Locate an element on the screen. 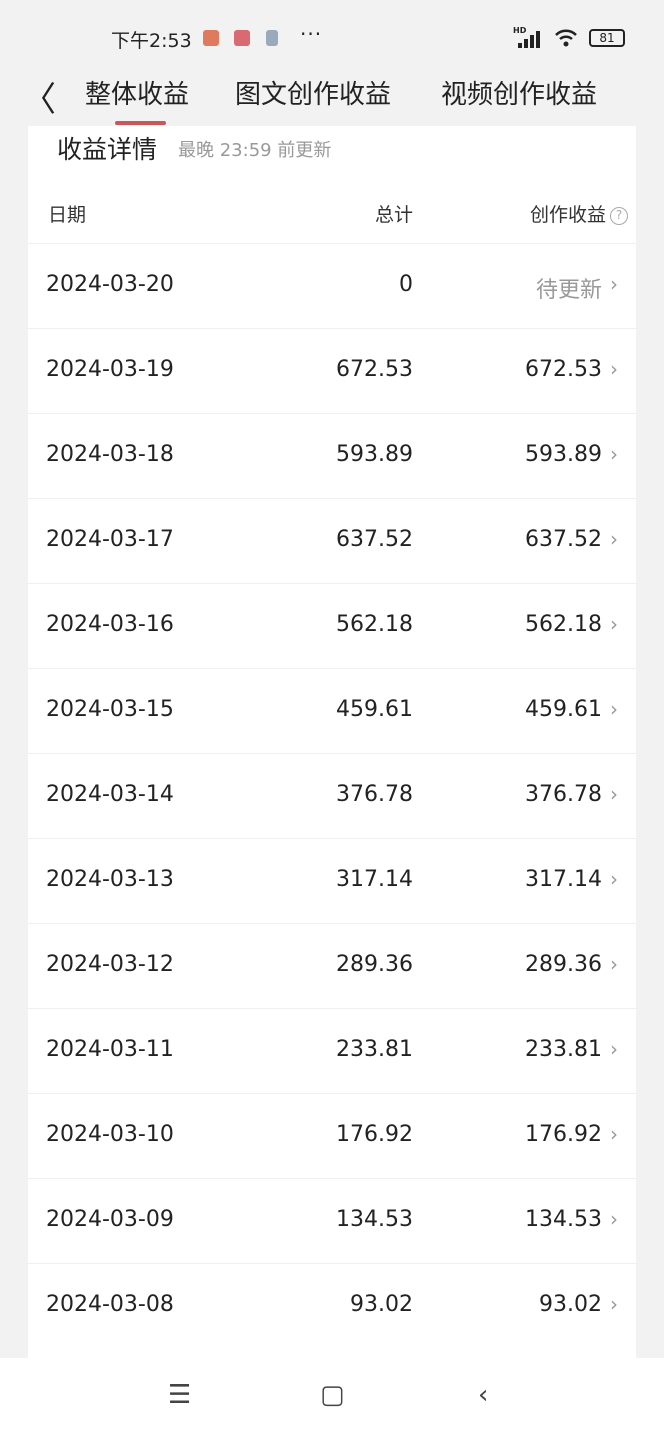  update-note: 最晚 23:59 前更新 is located at coordinates (255, 150).